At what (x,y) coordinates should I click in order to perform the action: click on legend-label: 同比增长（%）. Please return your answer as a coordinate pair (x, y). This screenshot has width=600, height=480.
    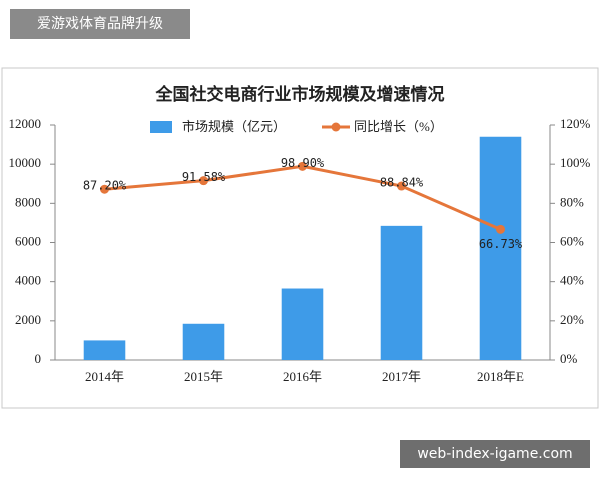
    Looking at the image, I should click on (398, 126).